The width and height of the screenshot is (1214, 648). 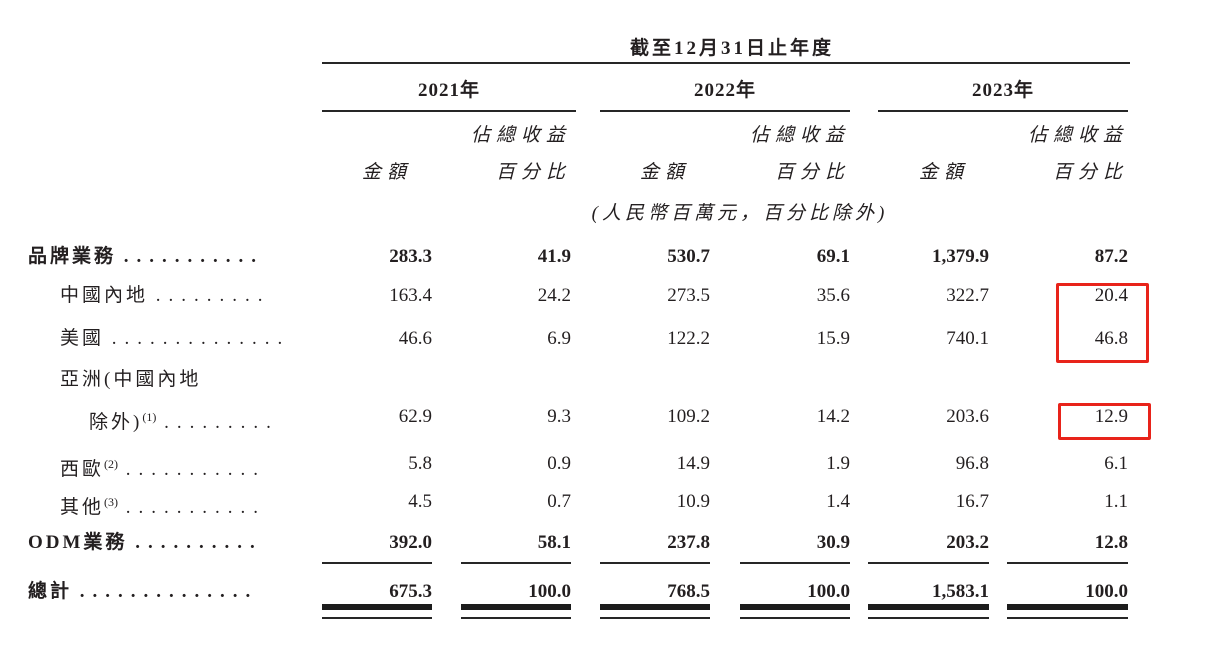 I want to click on header-top-rule, so click(x=726, y=63).